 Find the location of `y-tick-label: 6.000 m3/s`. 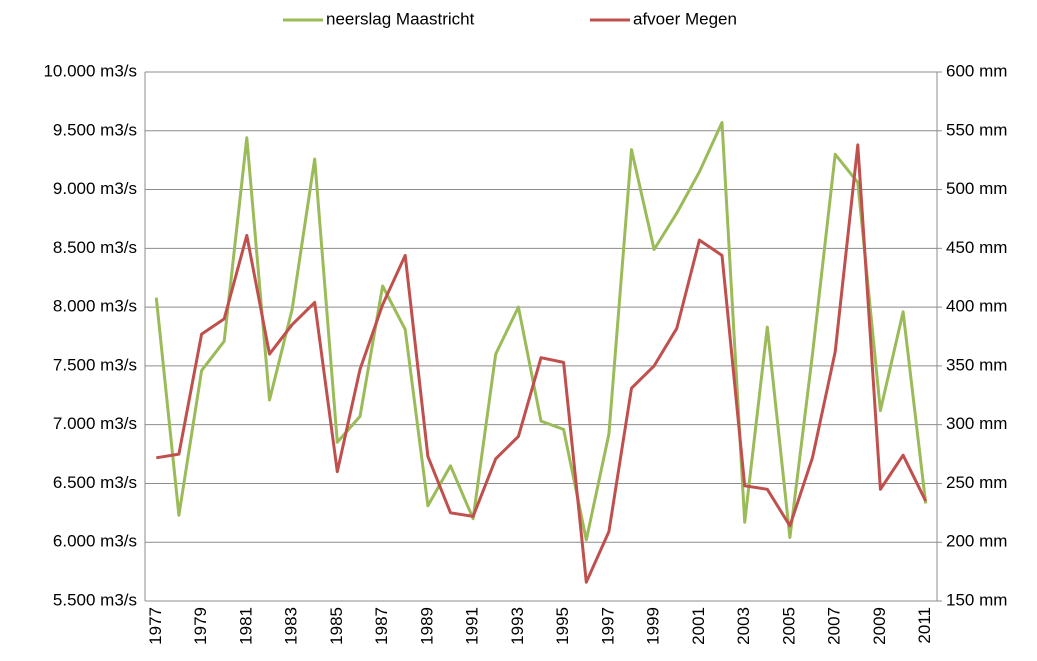

y-tick-label: 6.000 m3/s is located at coordinates (95, 541).